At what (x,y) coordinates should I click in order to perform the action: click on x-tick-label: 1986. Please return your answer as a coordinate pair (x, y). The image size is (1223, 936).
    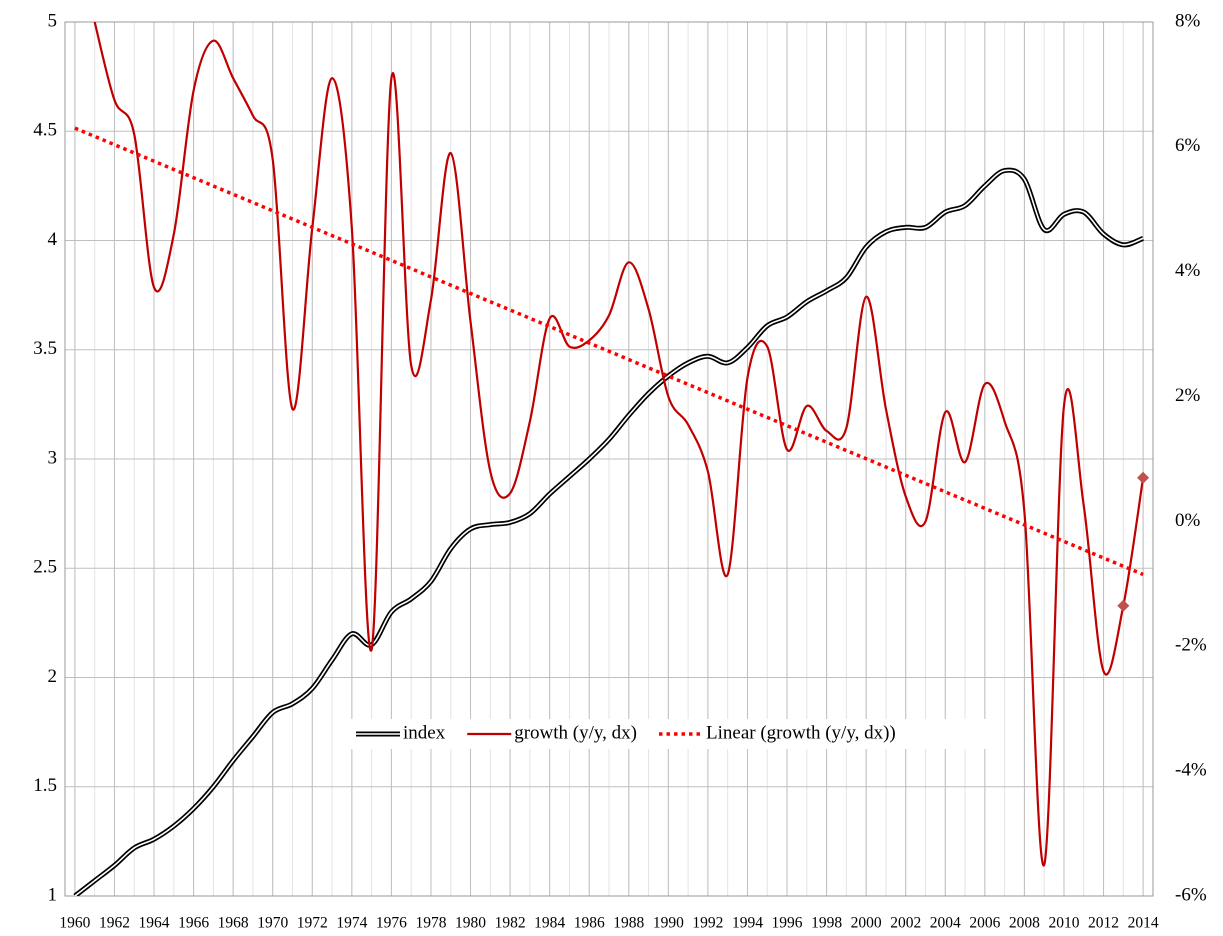
    Looking at the image, I should click on (589, 923).